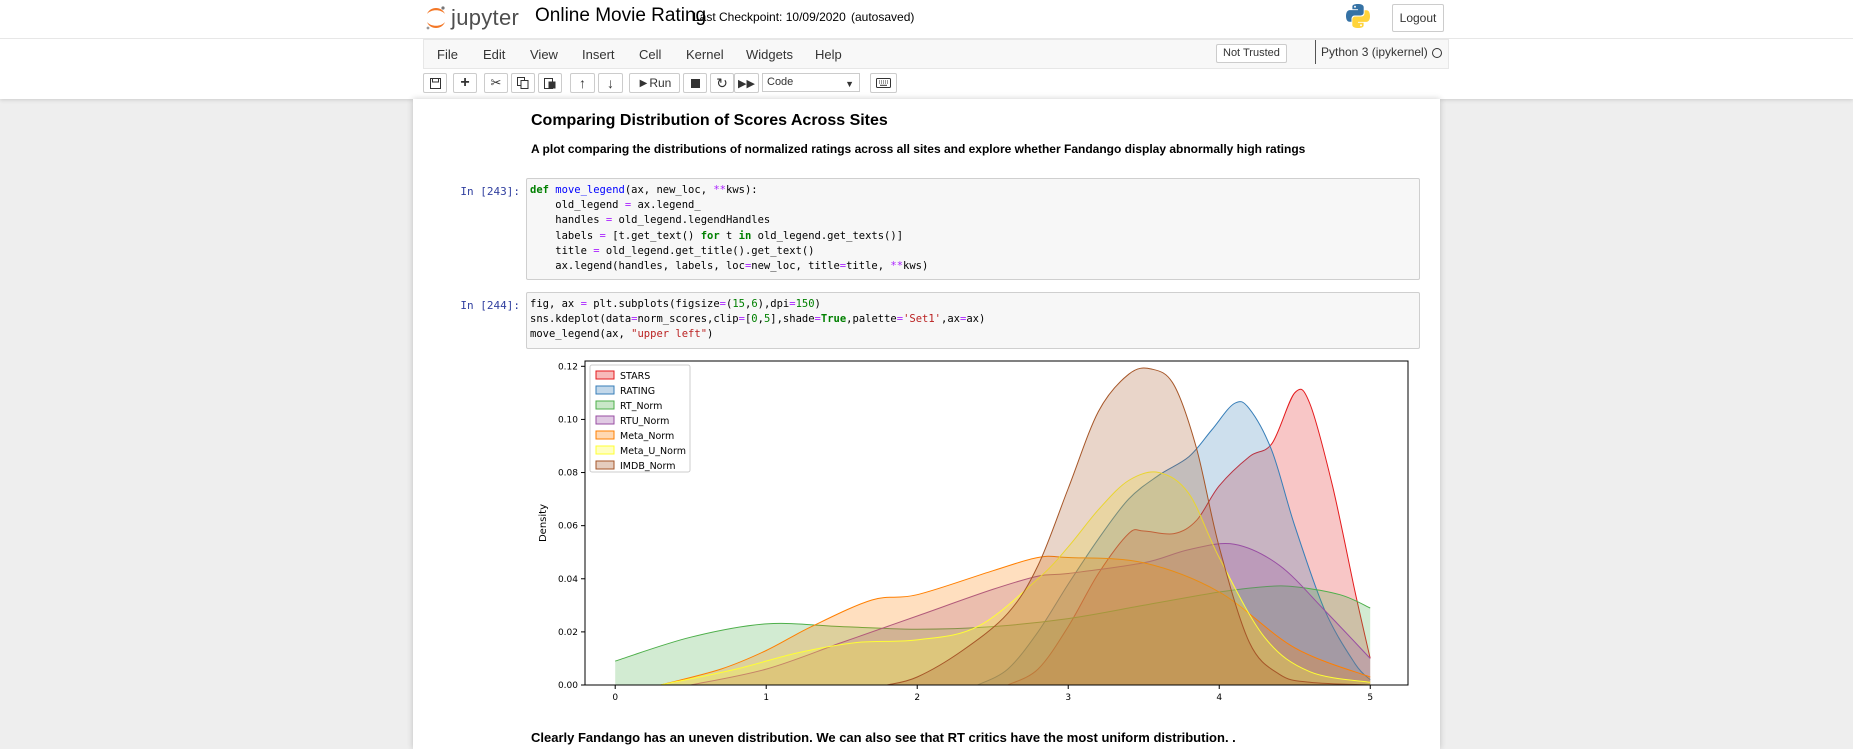  I want to click on stop-icon, so click(695, 83).